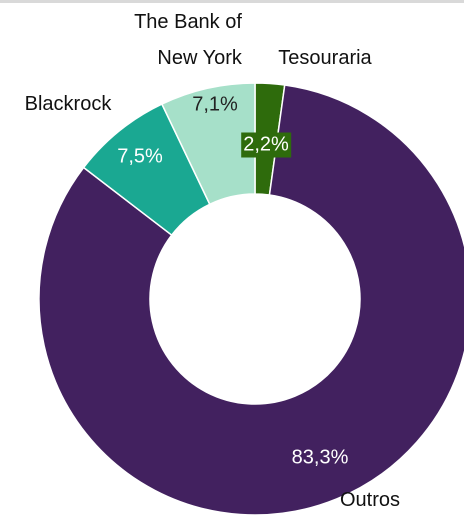  I want to click on top-border, so click(232, 1).